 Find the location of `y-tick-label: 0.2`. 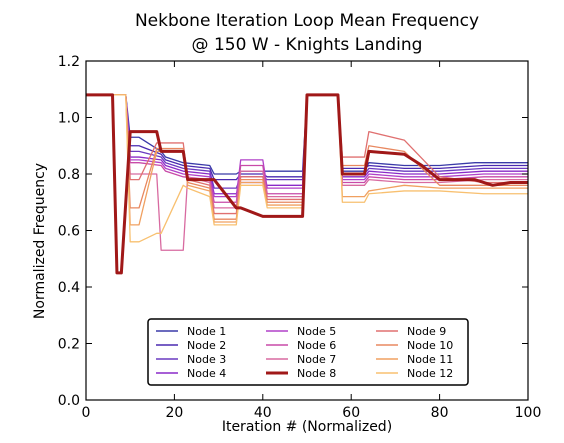

y-tick-label: 0.2 is located at coordinates (69, 345).